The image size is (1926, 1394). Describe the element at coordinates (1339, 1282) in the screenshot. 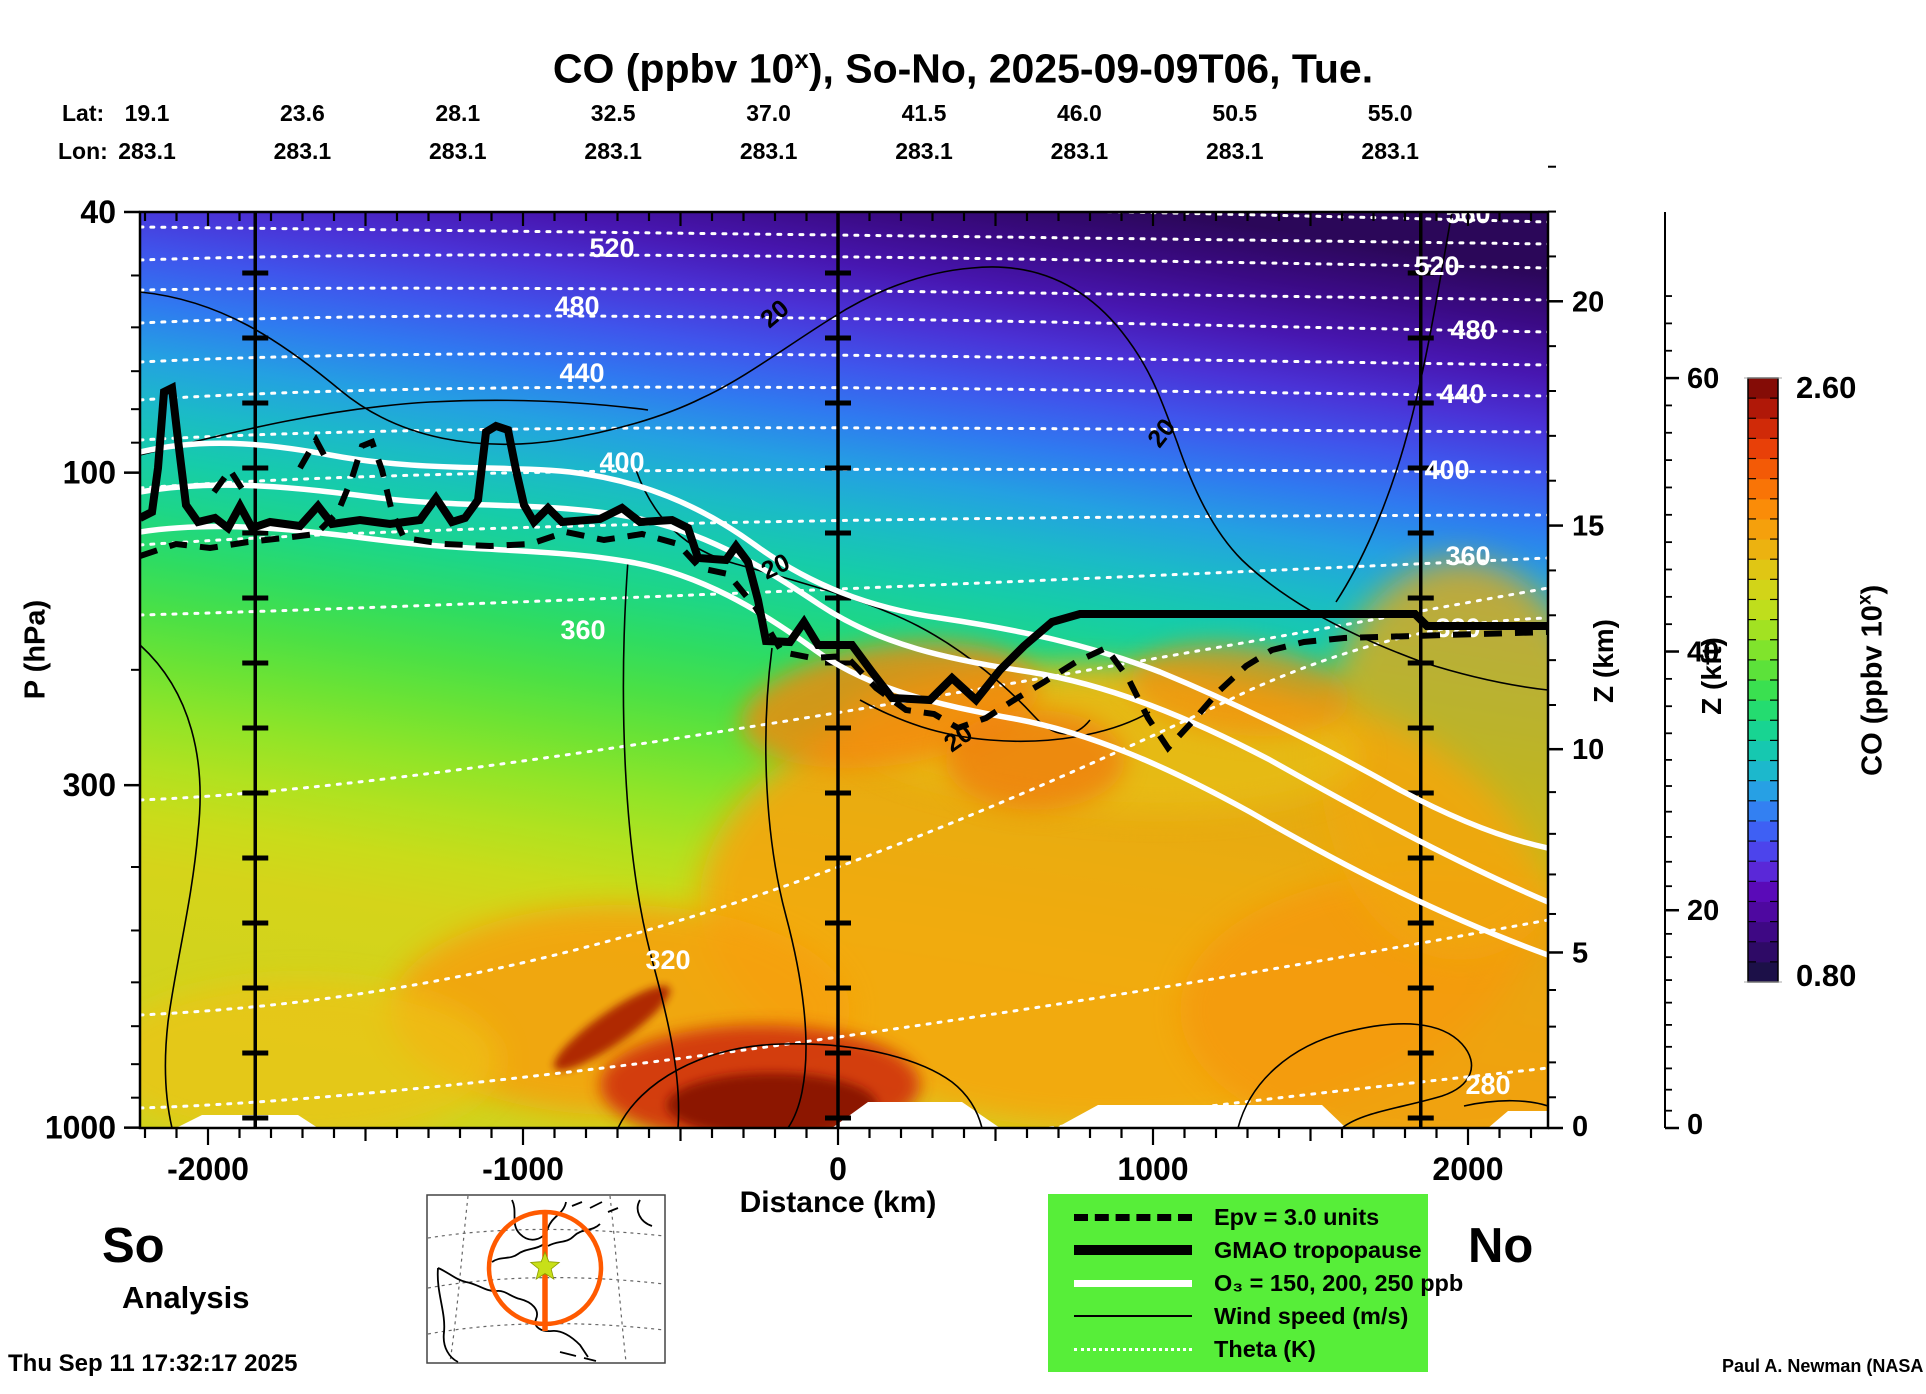

I see `legend-label: O₃ = 150, 200, 250 ppb` at that location.